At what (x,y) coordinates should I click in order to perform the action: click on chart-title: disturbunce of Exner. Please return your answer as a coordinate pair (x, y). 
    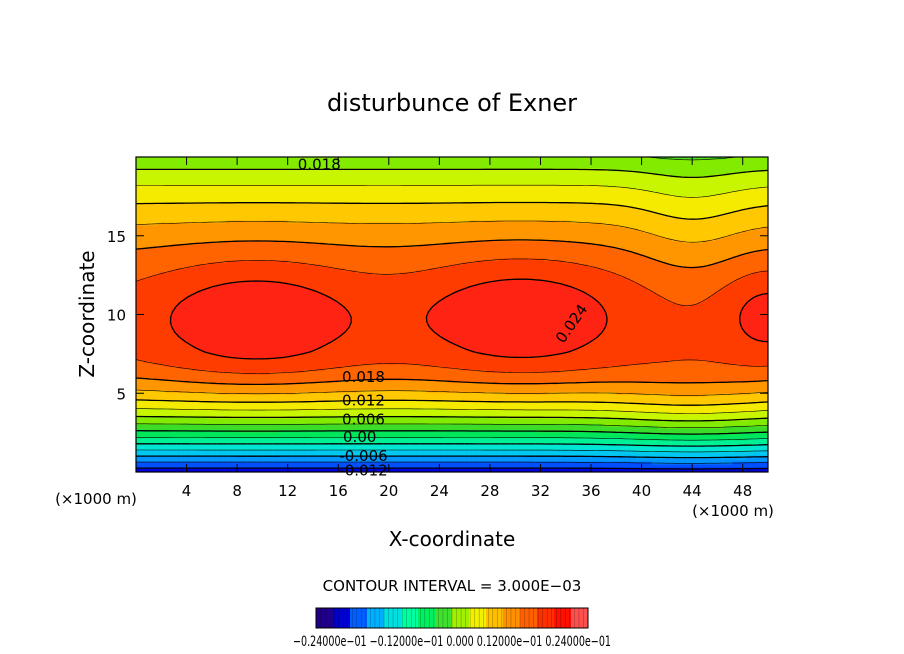
    Looking at the image, I should click on (452, 103).